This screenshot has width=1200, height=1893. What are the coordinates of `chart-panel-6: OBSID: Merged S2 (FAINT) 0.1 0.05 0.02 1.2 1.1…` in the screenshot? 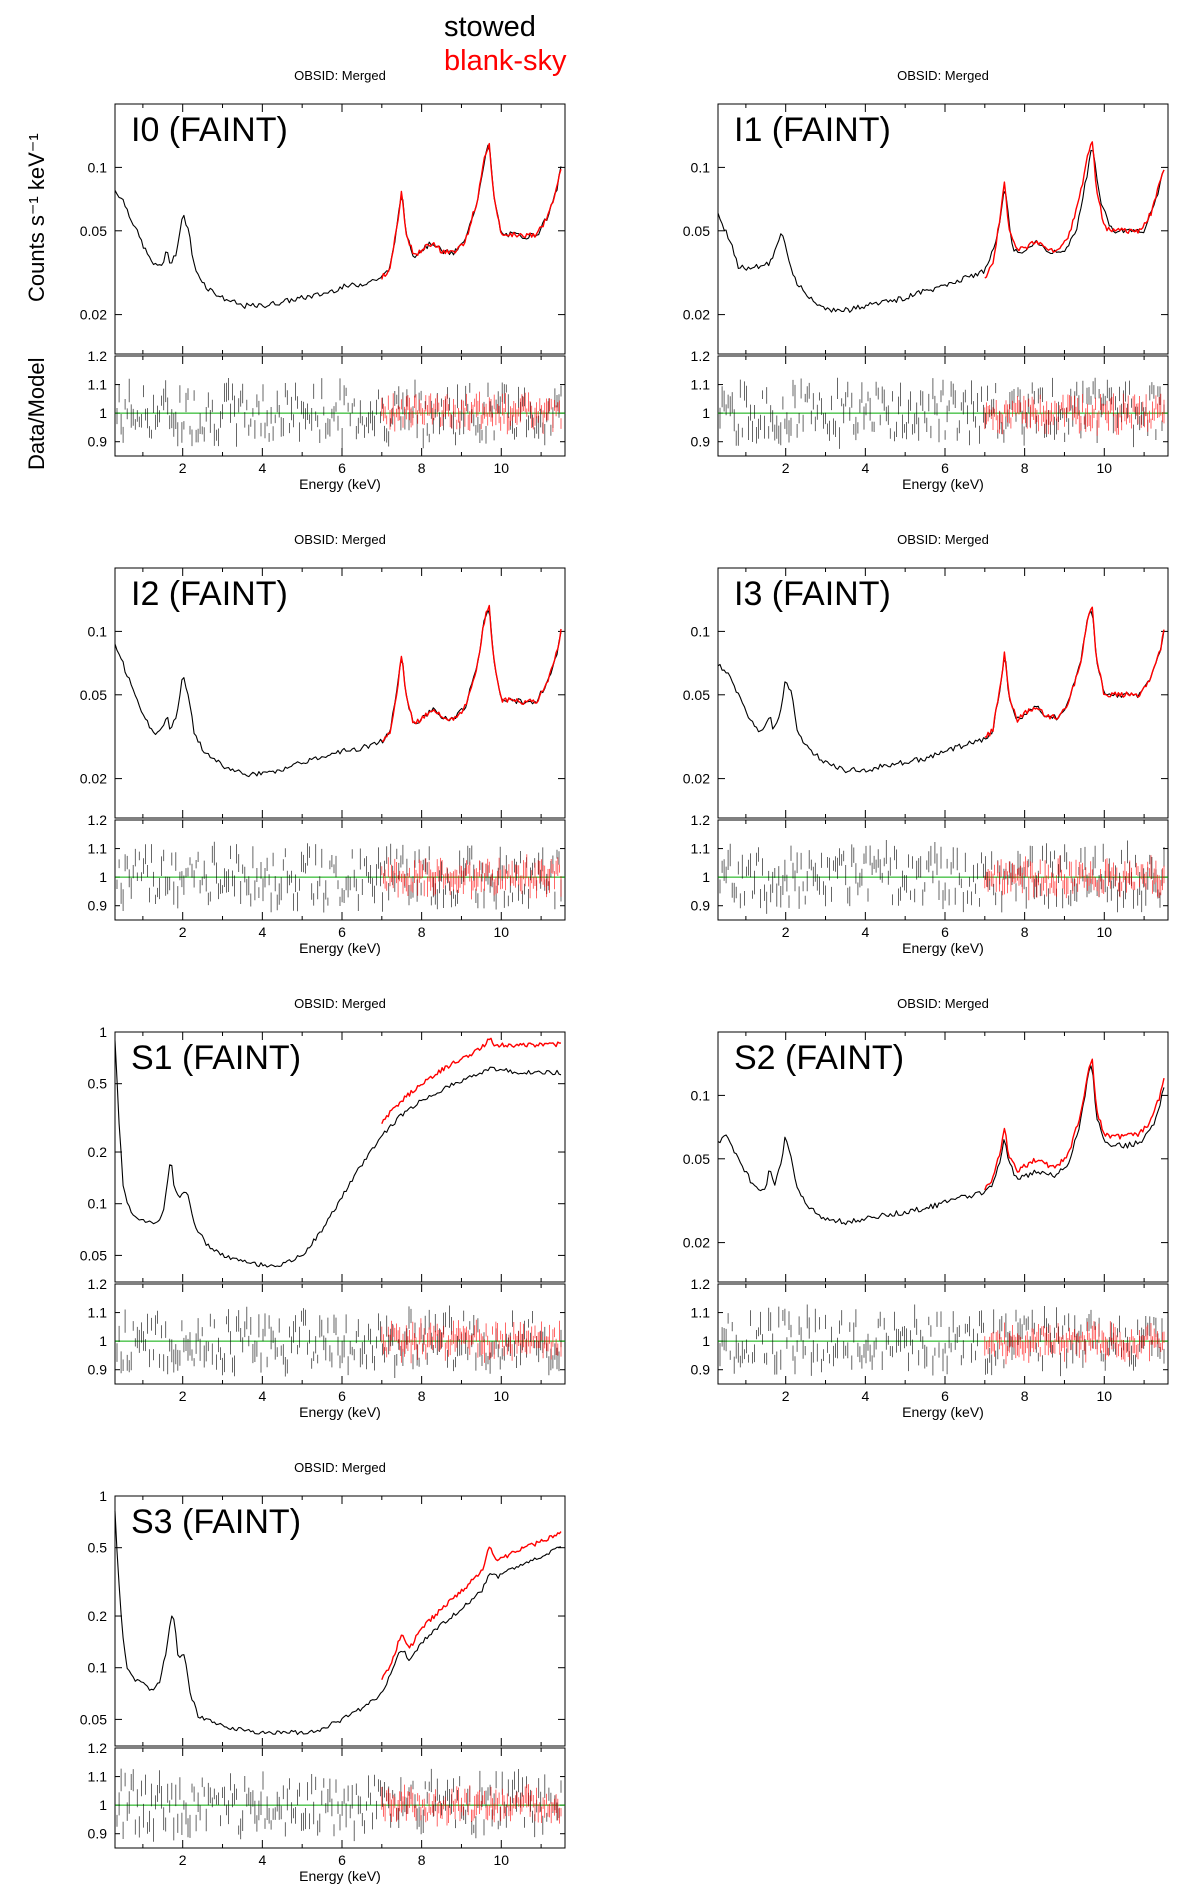 It's located at (926, 1208).